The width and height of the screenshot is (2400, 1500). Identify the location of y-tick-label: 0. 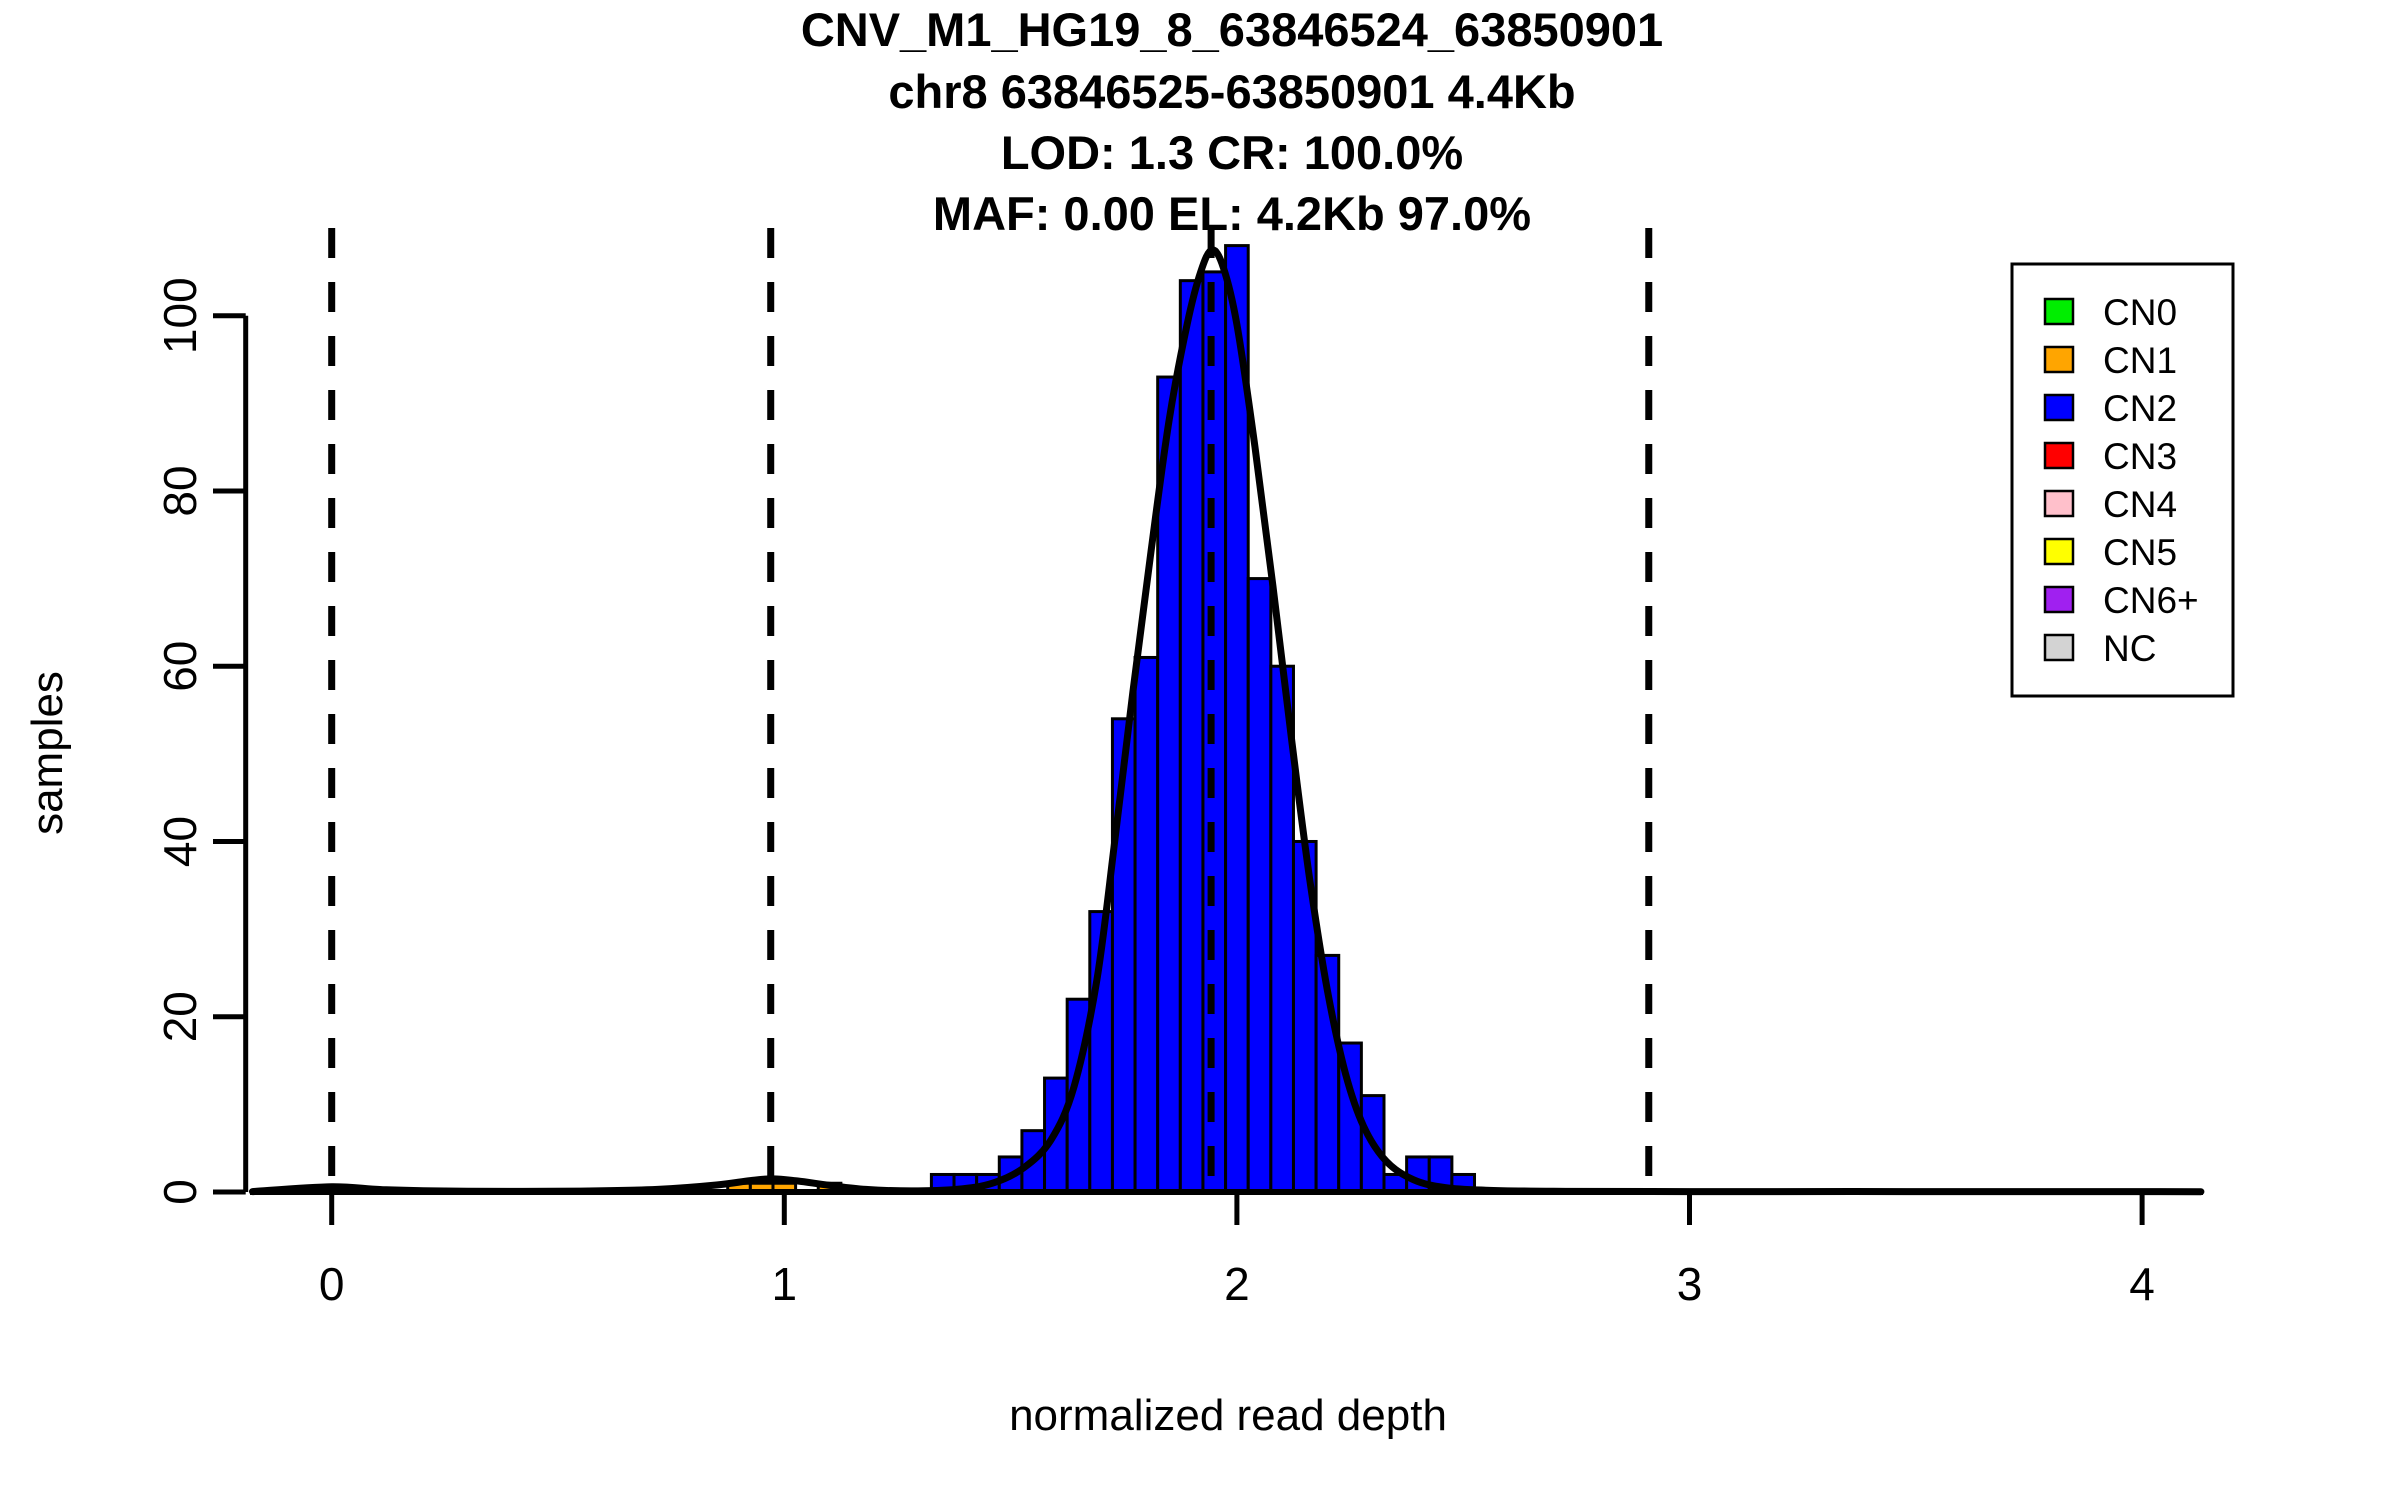
(180, 1192).